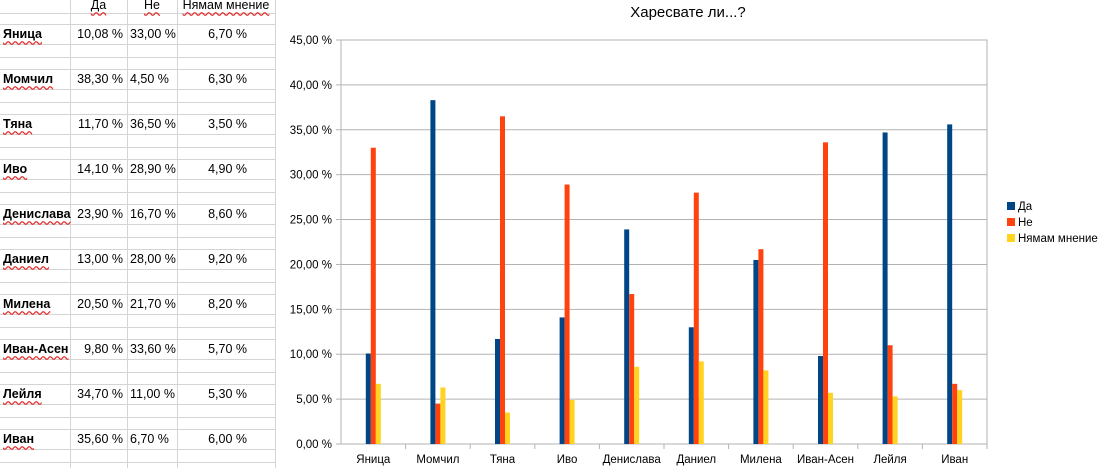 This screenshot has height=468, width=1104. What do you see at coordinates (227, 214) in the screenshot?
I see `cell-nyamam-mnenie: 8,60 %` at bounding box center [227, 214].